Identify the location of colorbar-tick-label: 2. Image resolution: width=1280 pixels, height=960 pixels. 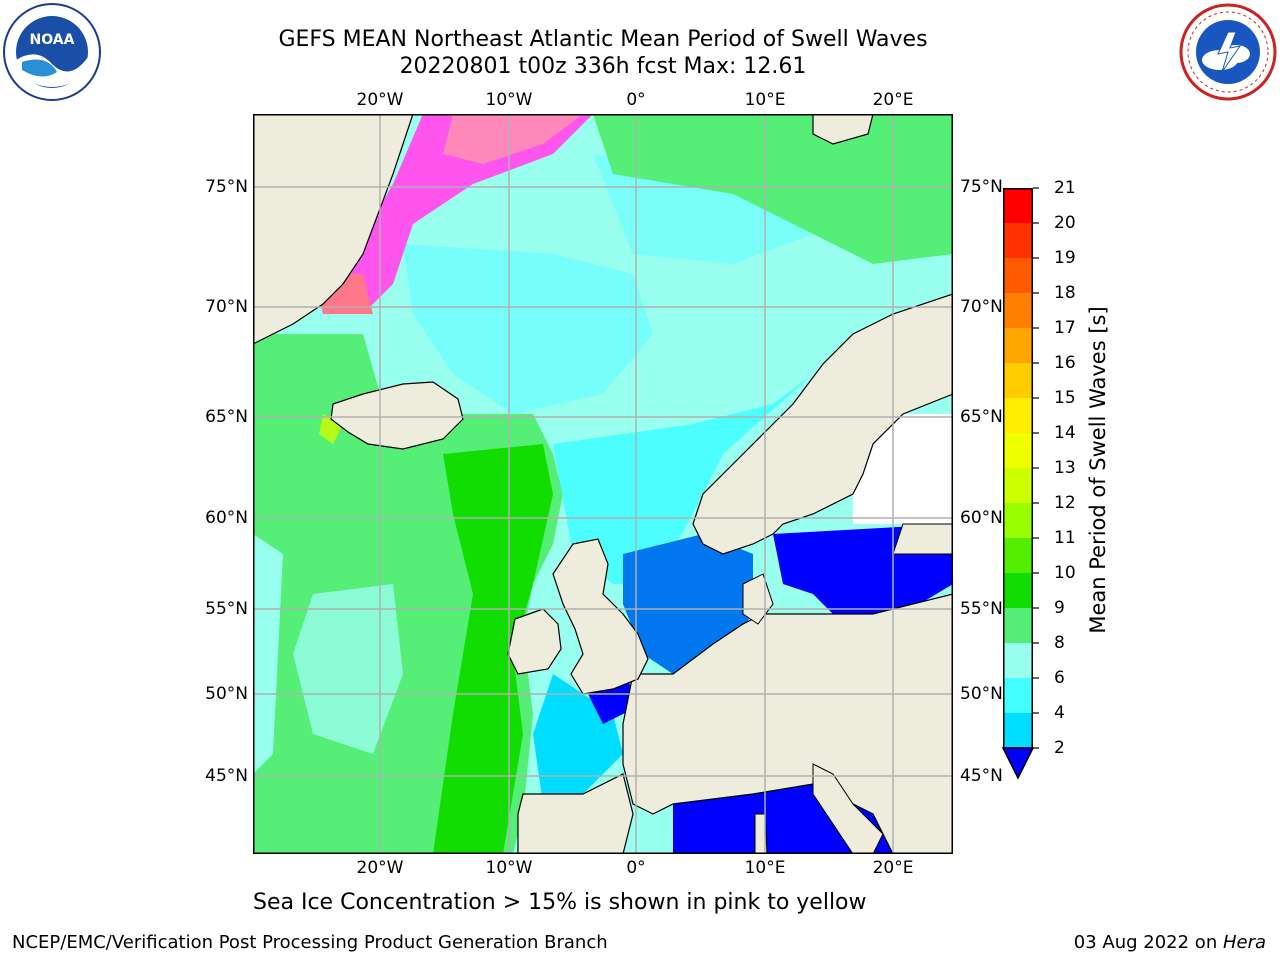
(1059, 748).